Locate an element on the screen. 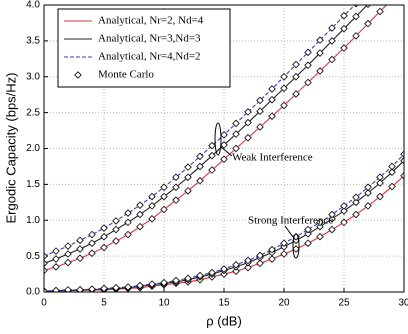 The image size is (408, 334). x-tick-label: 15 is located at coordinates (224, 303).